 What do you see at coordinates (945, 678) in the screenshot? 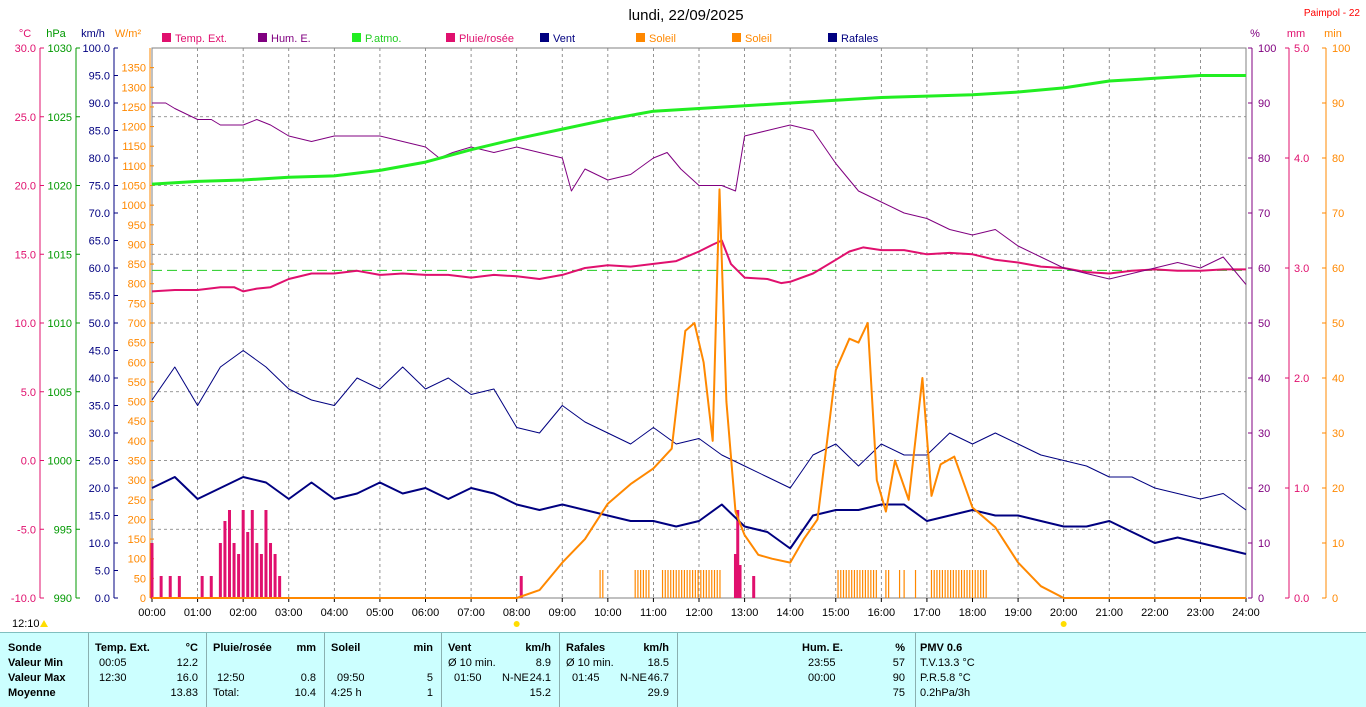
I see `stats-pmv-pr: P.R.5.8 °C` at bounding box center [945, 678].